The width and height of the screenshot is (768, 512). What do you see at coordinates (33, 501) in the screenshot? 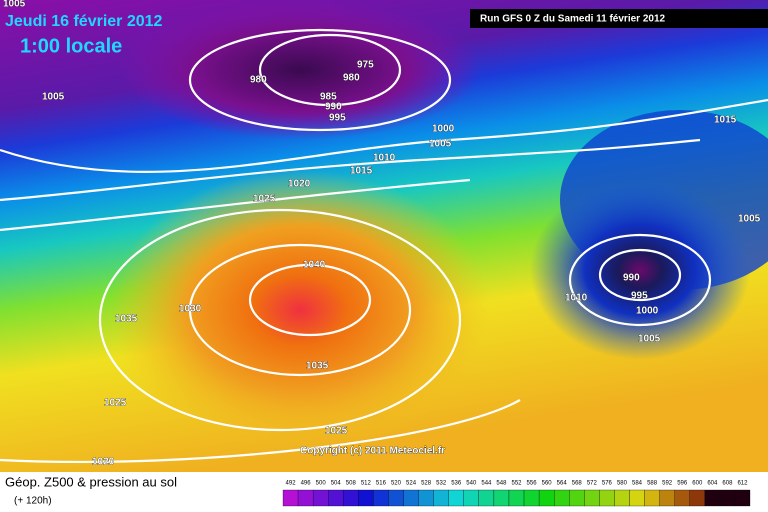
I see `footer-lead: (+ 120h)` at bounding box center [33, 501].